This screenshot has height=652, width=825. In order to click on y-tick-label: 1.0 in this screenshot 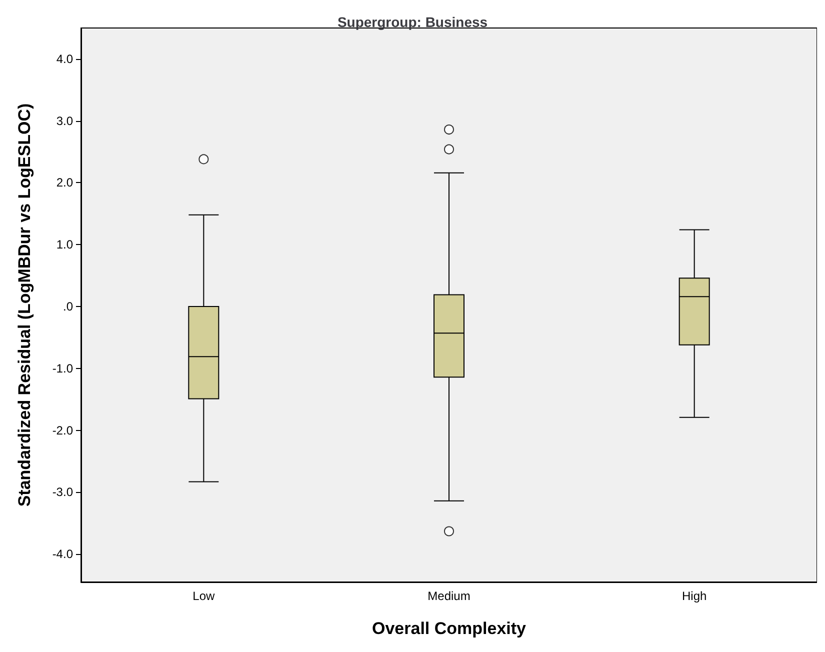, I will do `click(65, 245)`.